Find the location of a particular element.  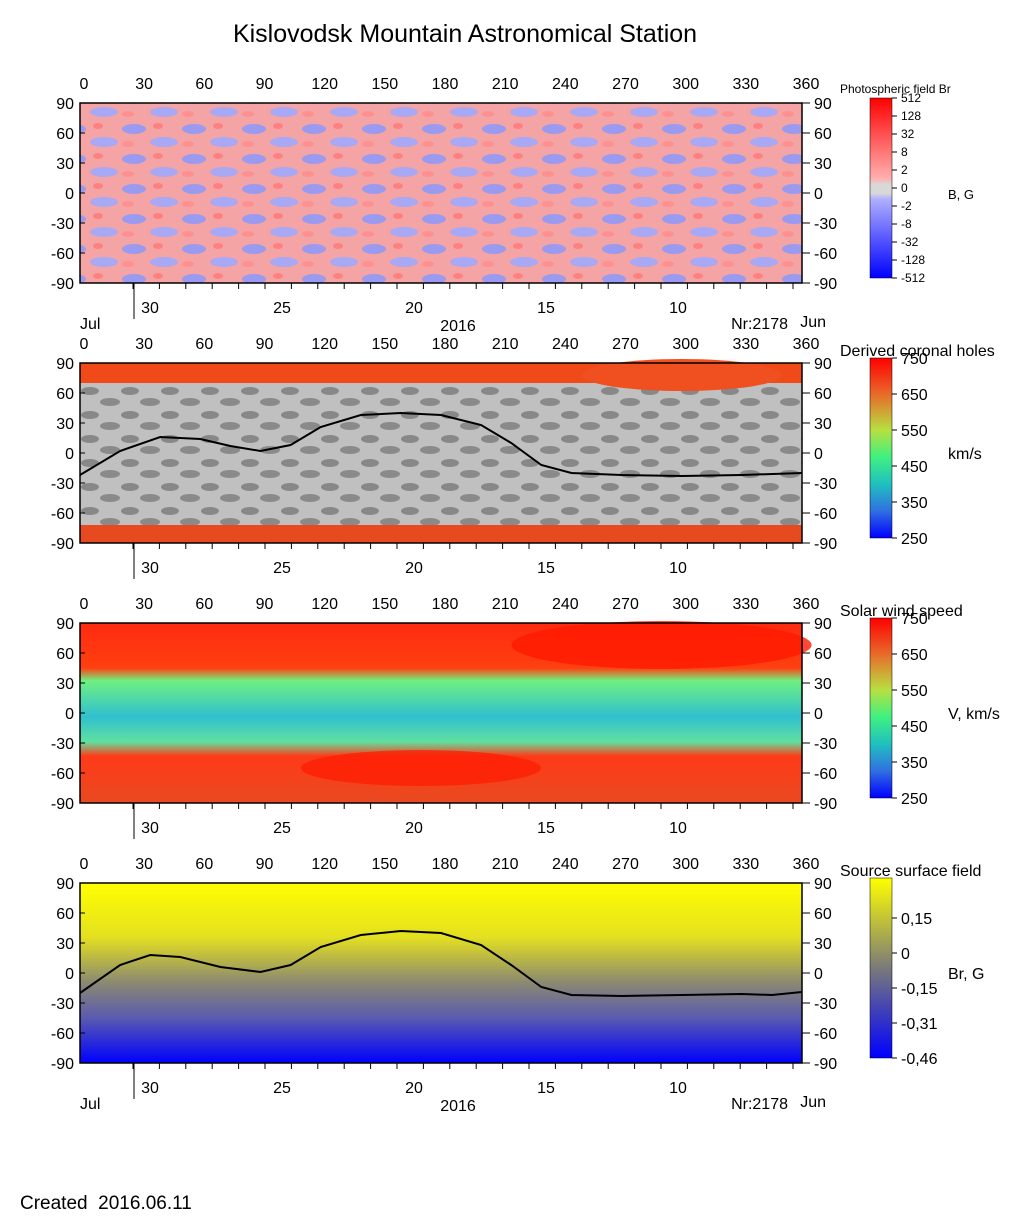

x-top-tick-label: 330 is located at coordinates (745, 864).